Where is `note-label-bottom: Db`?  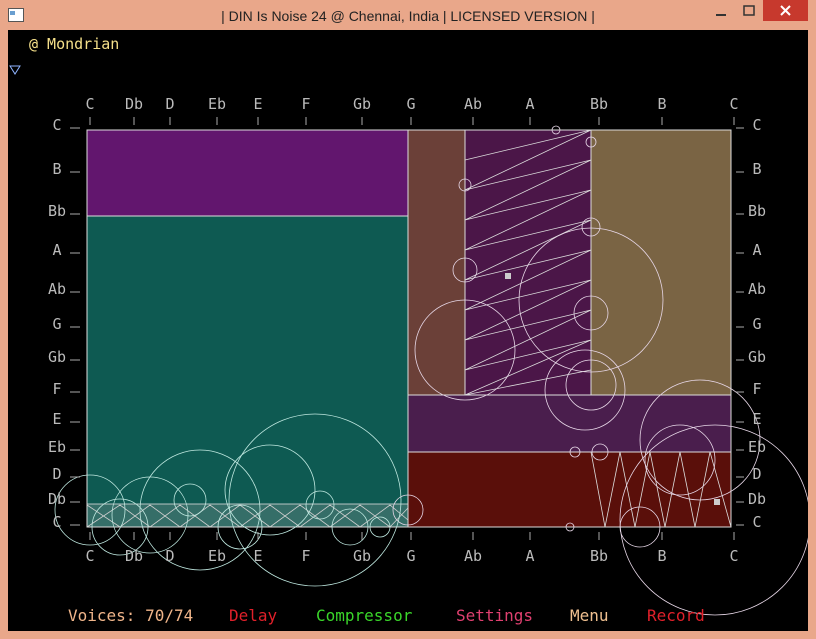
note-label-bottom: Db is located at coordinates (134, 556).